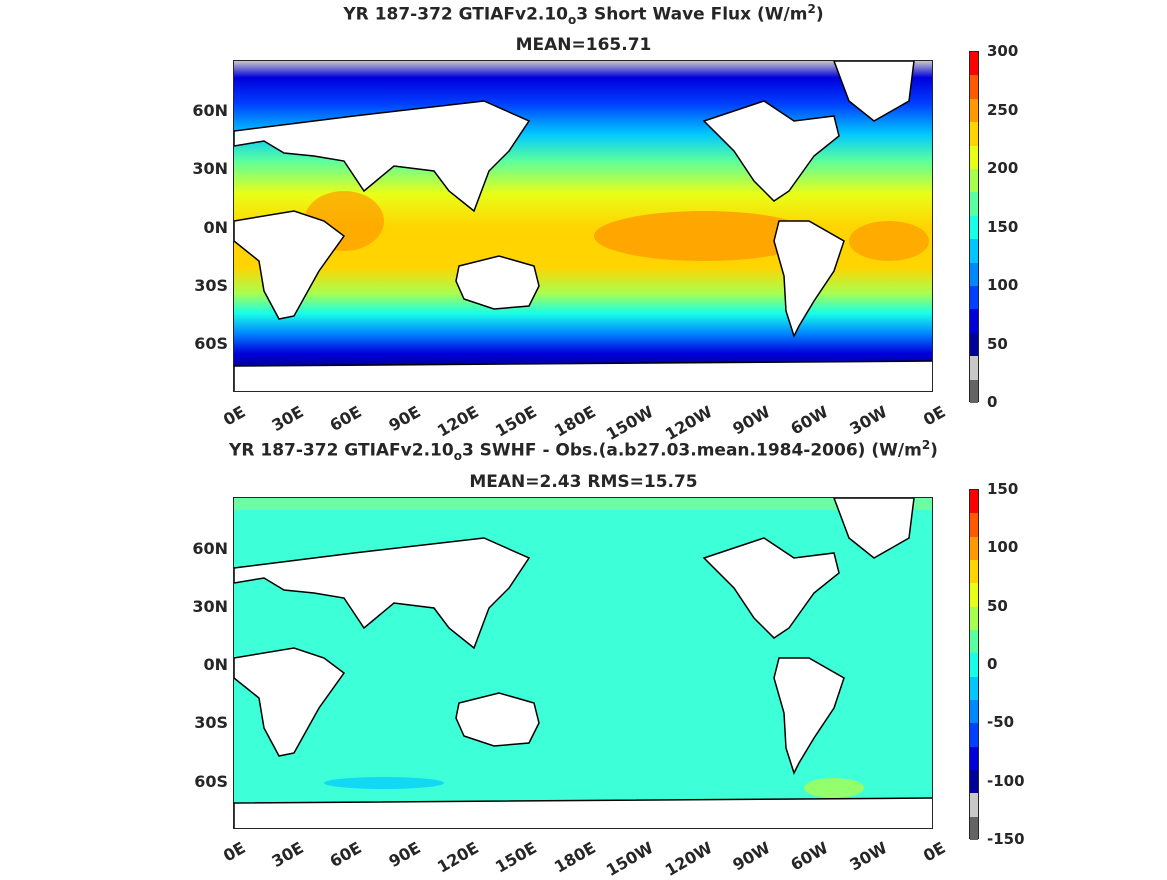 This screenshot has width=1167, height=880. Describe the element at coordinates (1003, 51) in the screenshot. I see `colorbar-tick-label: 300` at that location.